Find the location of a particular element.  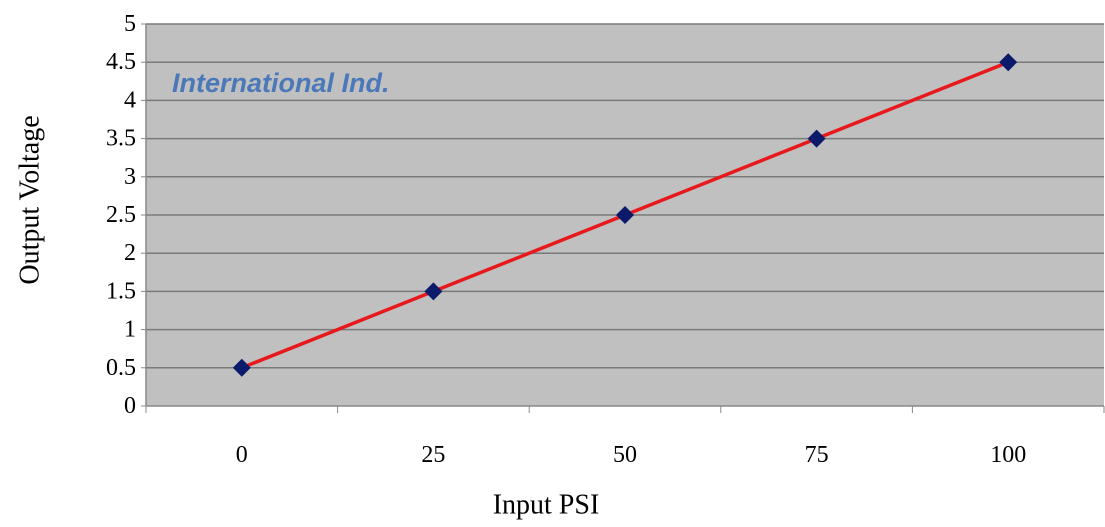

y-tick-label: 0.5 is located at coordinates (121, 368).